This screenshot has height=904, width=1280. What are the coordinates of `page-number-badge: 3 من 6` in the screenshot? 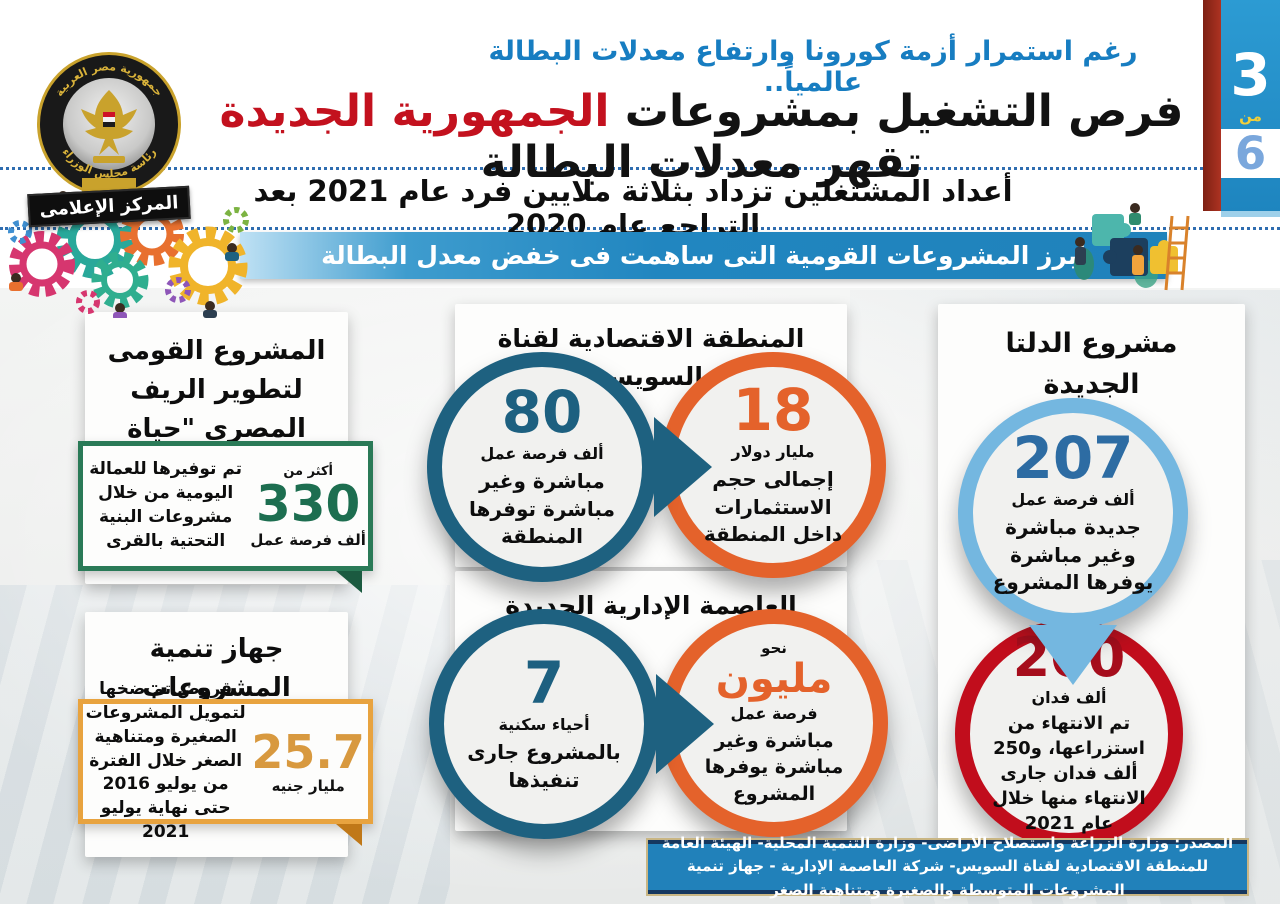 It's located at (1250, 105).